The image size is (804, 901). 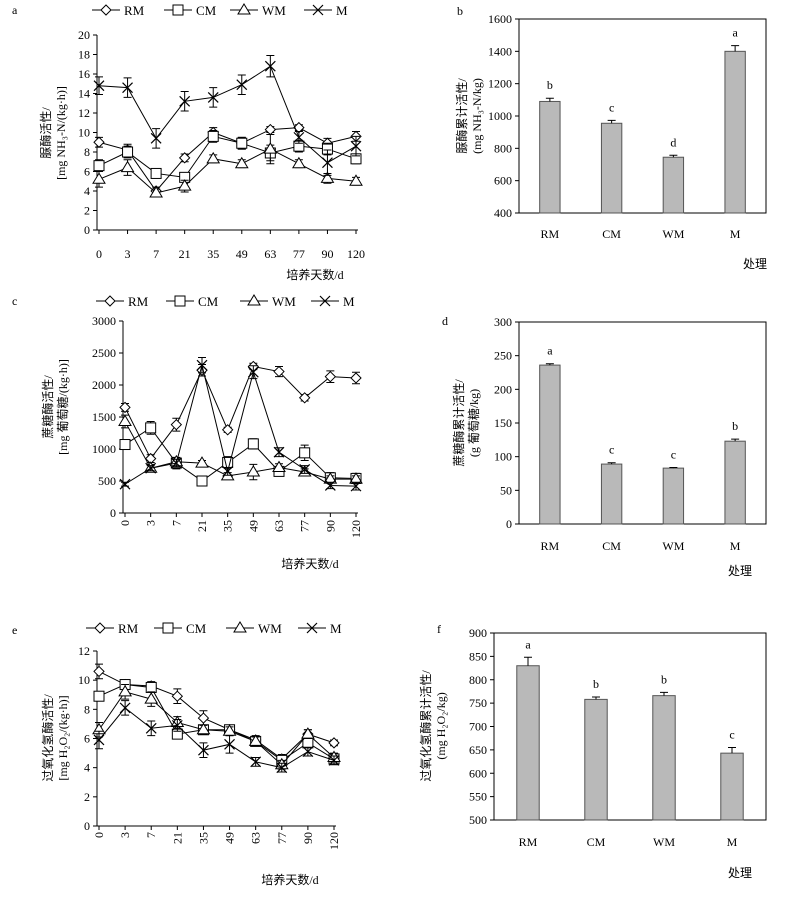 What do you see at coordinates (503, 181) in the screenshot?
I see `y-tick-label: 600` at bounding box center [503, 181].